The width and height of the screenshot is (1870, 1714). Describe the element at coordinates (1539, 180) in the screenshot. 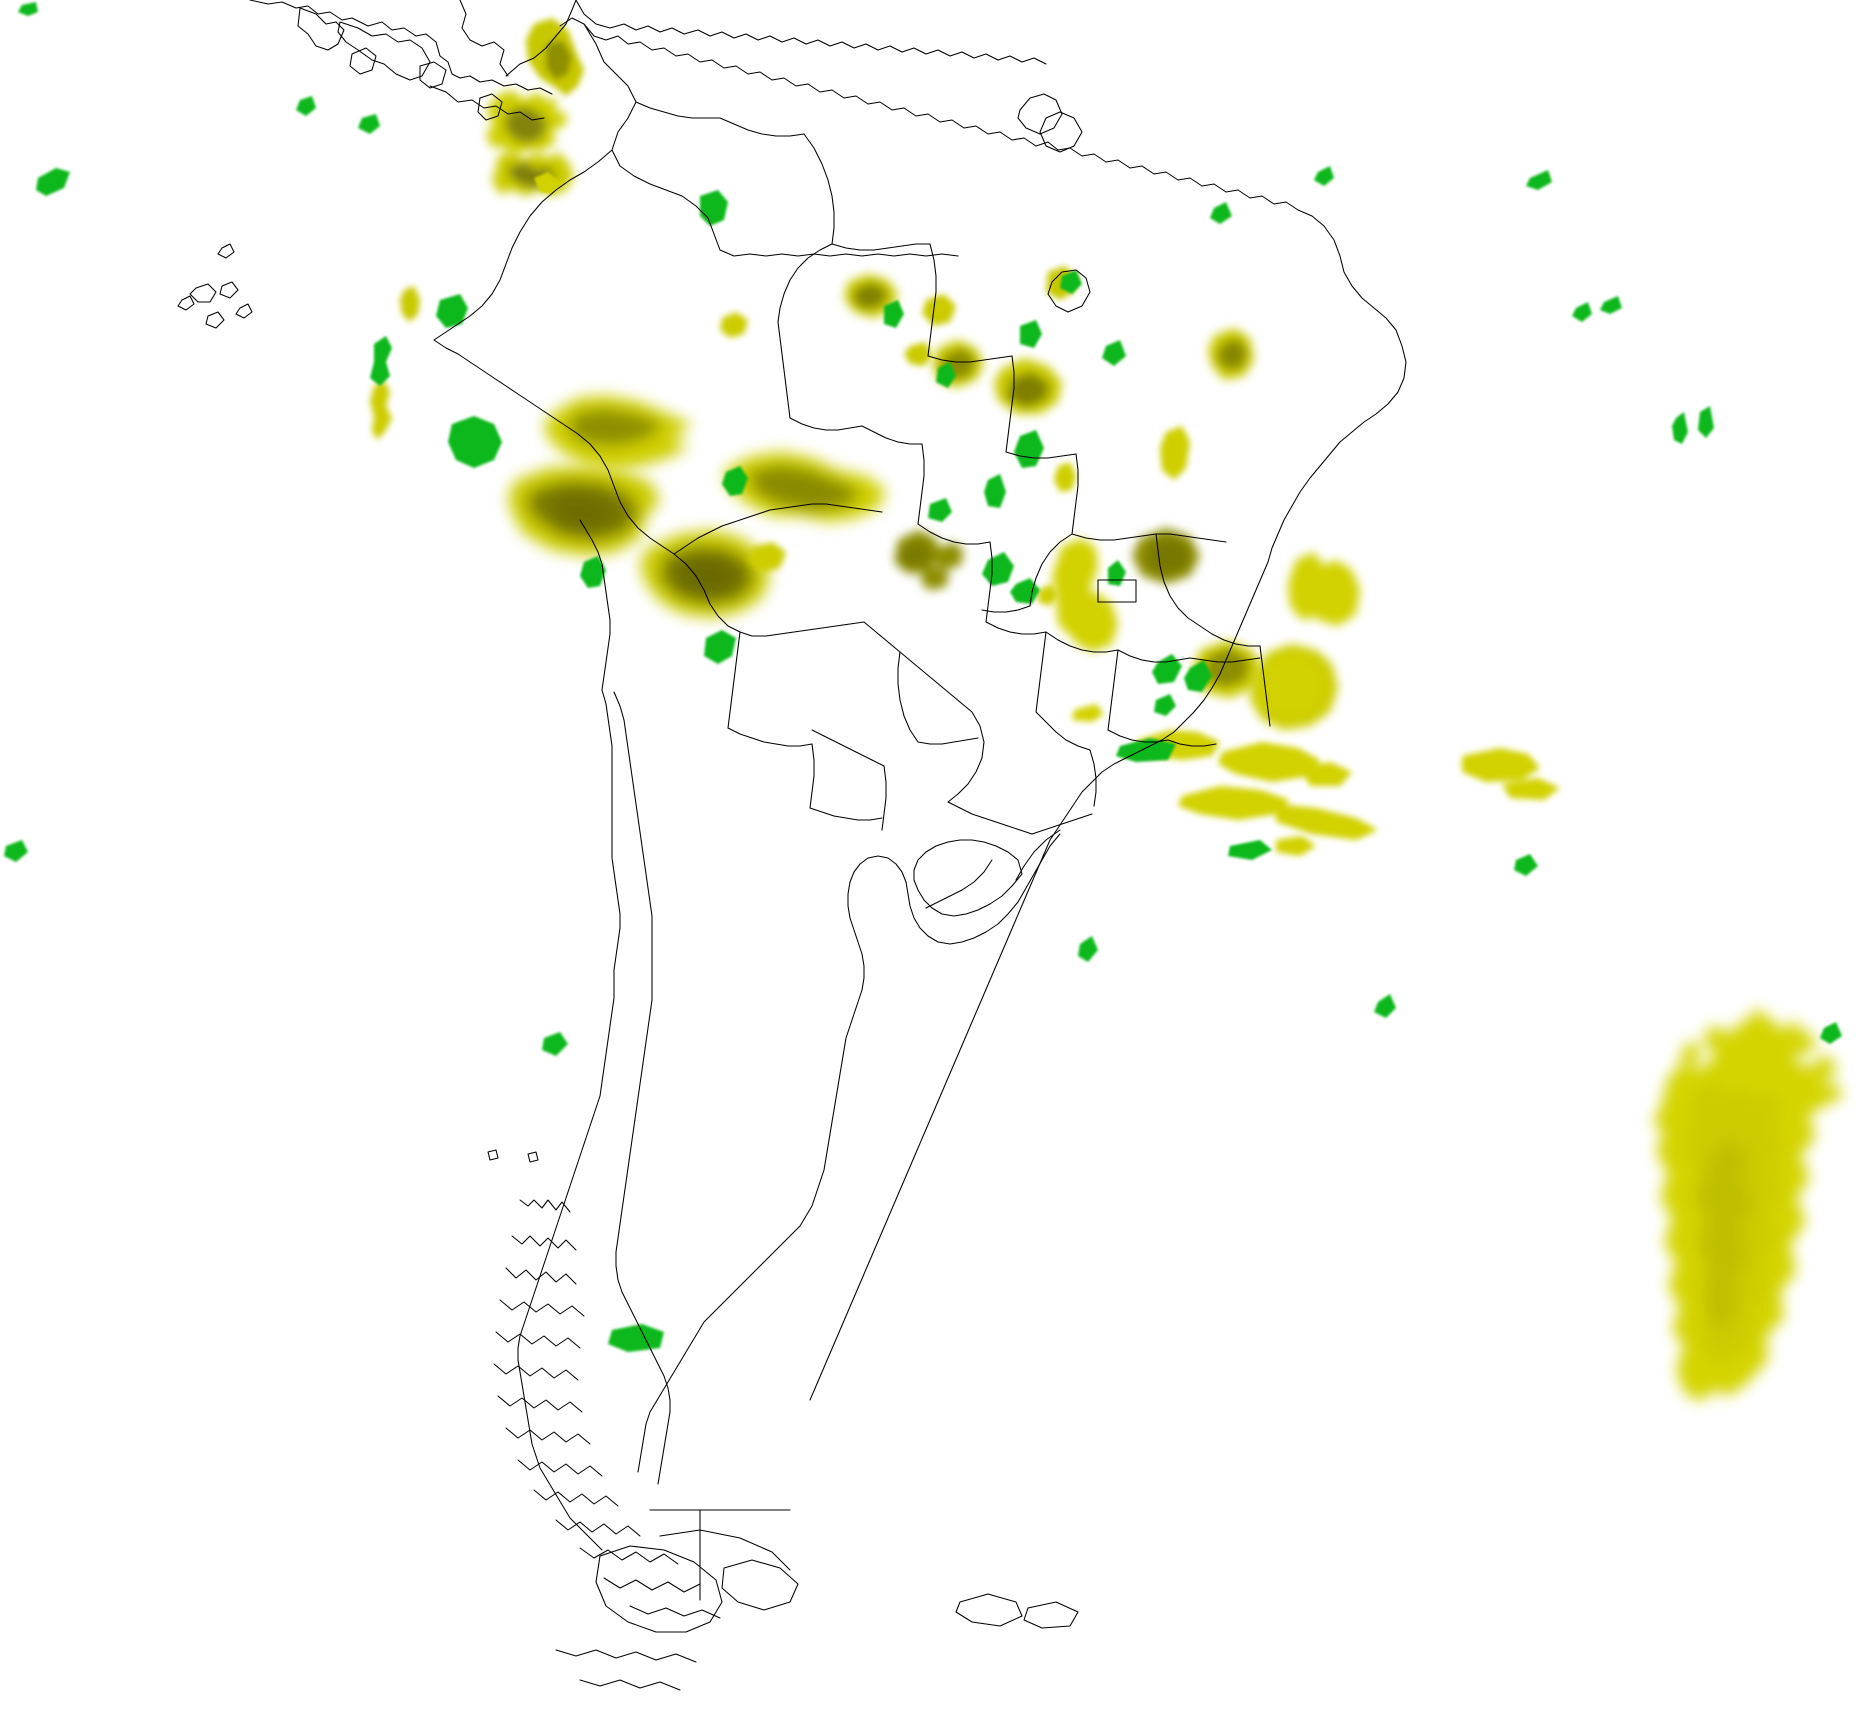

I see `patch-green-island-n1` at that location.